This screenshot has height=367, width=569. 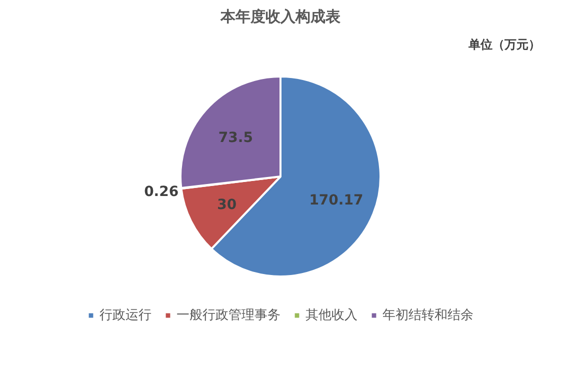 I want to click on data-label: 170.17, so click(x=336, y=200).